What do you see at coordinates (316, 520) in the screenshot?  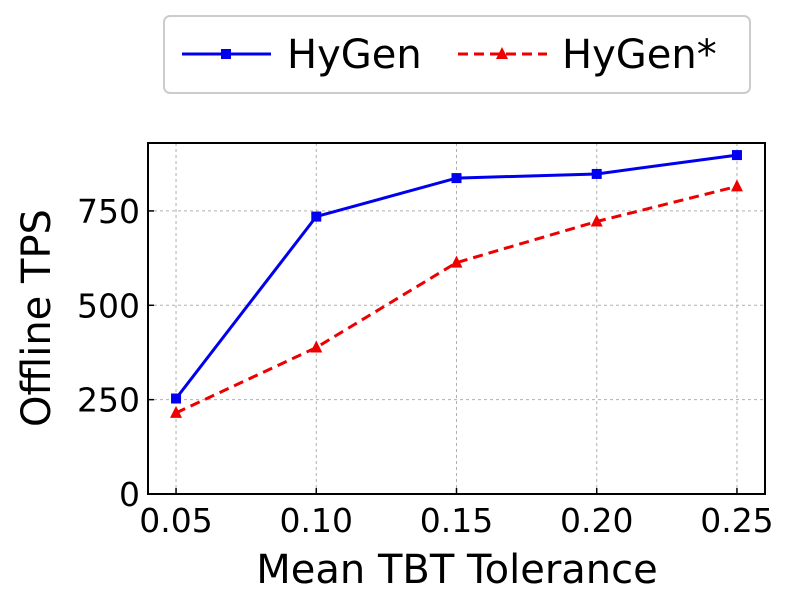 I see `x-tick-label: 0.10` at bounding box center [316, 520].